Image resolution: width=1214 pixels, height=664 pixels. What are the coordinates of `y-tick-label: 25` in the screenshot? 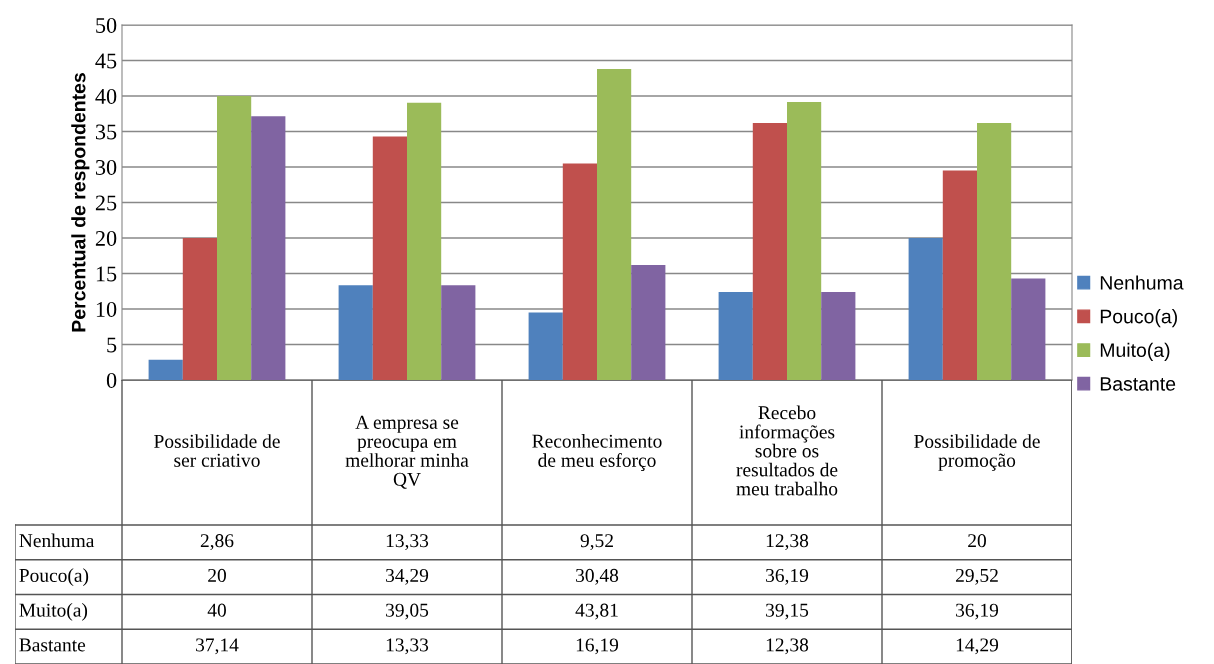 It's located at (106, 203).